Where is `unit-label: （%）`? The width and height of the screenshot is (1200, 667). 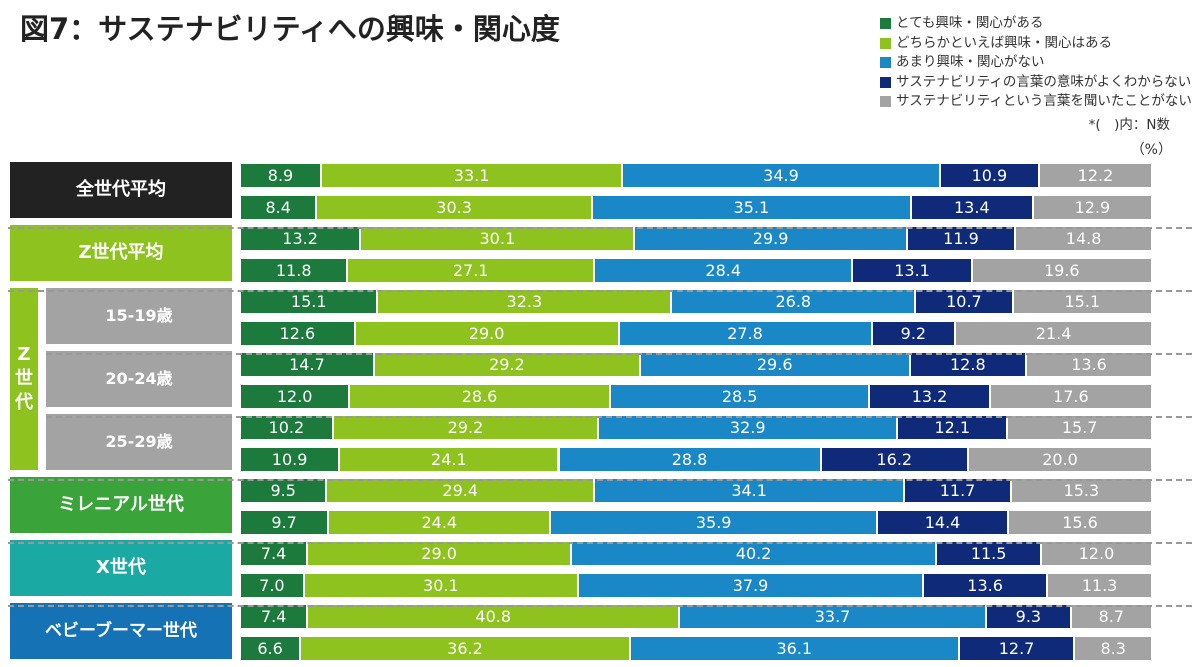
unit-label: （%） is located at coordinates (1151, 150).